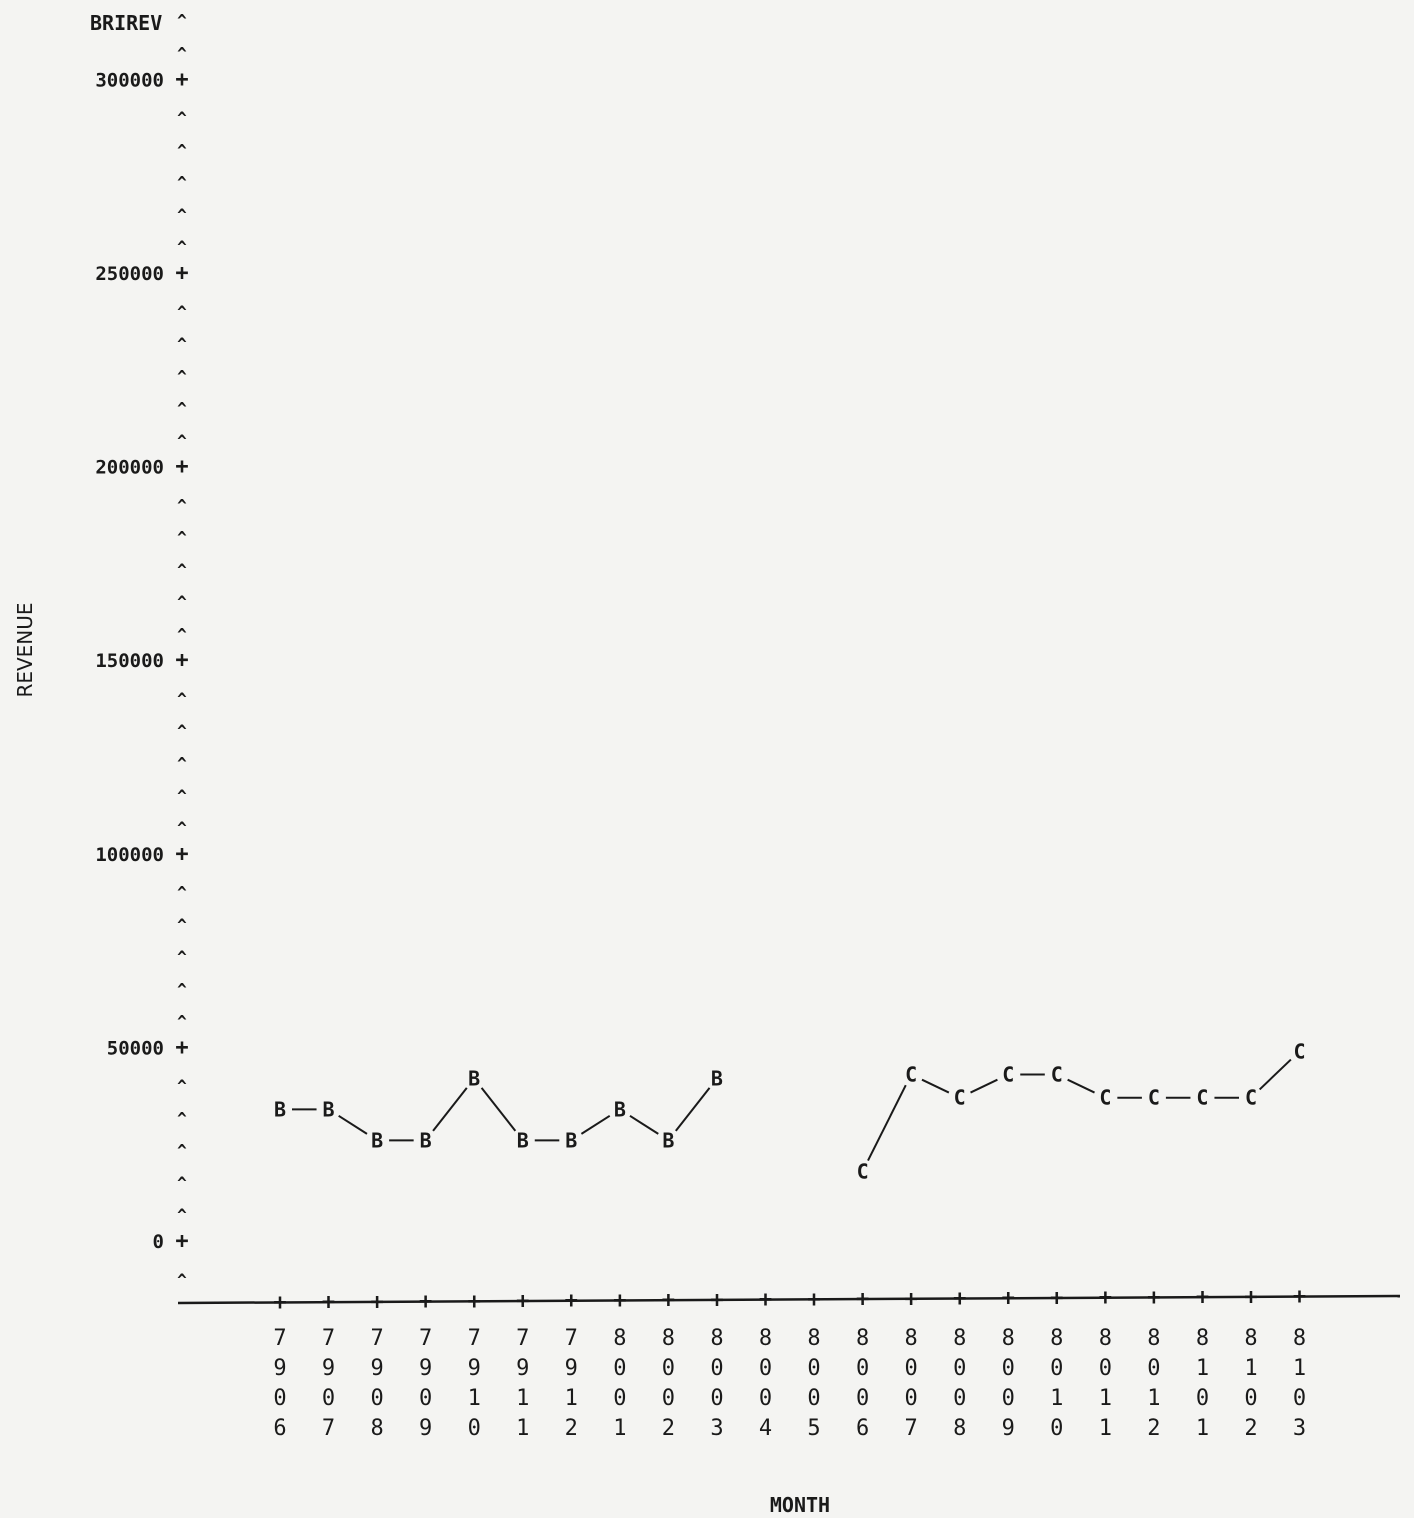  What do you see at coordinates (129, 274) in the screenshot?
I see `y-tick-label: 250000` at bounding box center [129, 274].